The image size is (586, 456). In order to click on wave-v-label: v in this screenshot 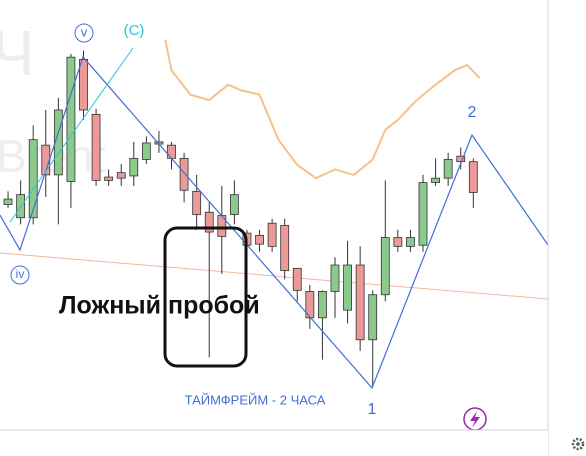, I will do `click(84, 31)`.